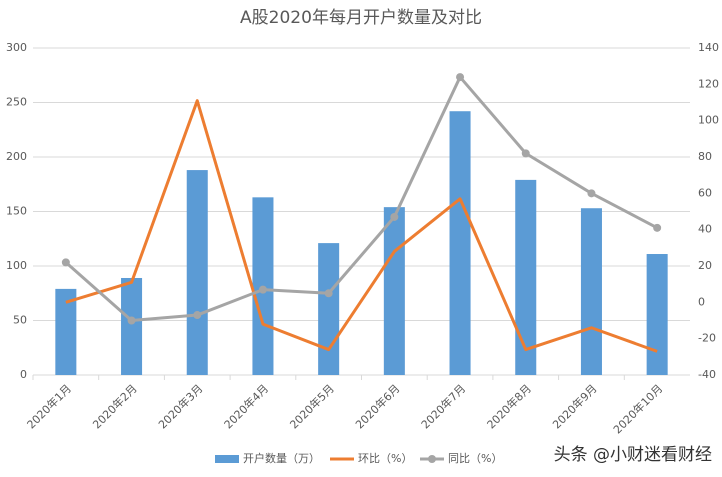 The height and width of the screenshot is (477, 722). Describe the element at coordinates (475, 458) in the screenshot. I see `legend-label: 同比（%）` at that location.